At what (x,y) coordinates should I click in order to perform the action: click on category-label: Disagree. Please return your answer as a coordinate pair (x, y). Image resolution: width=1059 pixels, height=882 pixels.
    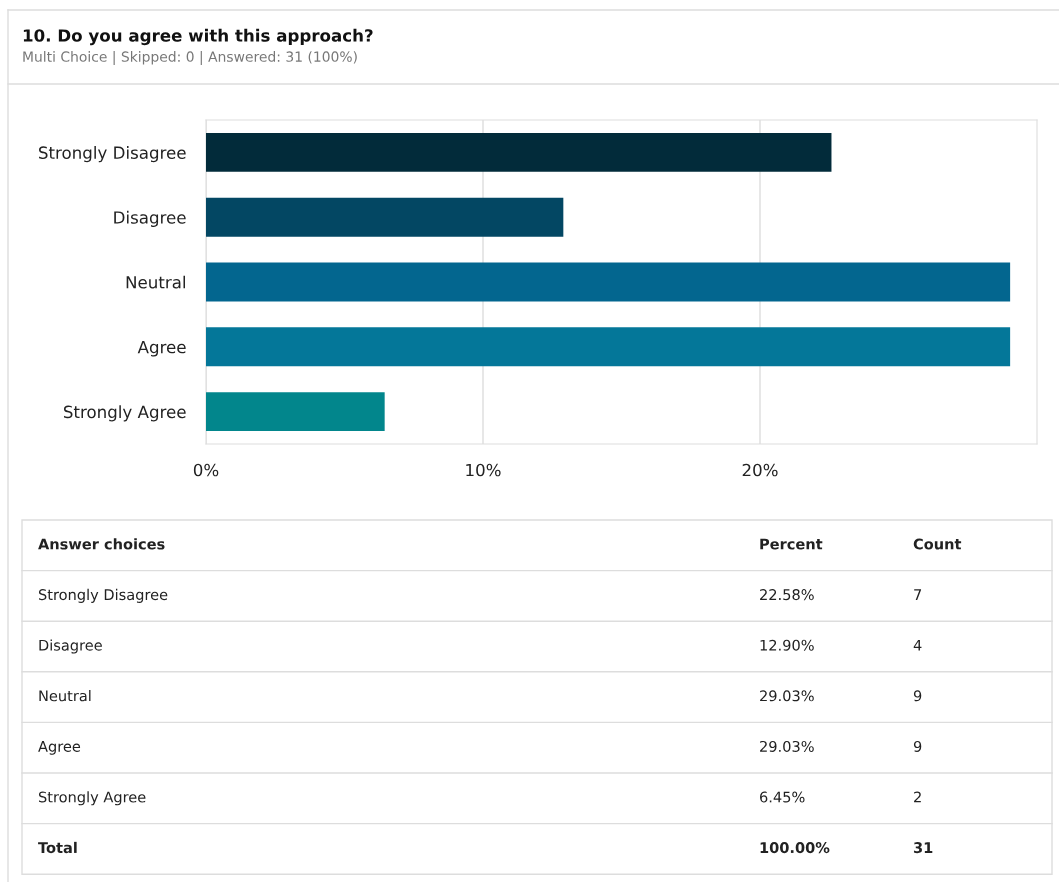
    Looking at the image, I should click on (70, 646).